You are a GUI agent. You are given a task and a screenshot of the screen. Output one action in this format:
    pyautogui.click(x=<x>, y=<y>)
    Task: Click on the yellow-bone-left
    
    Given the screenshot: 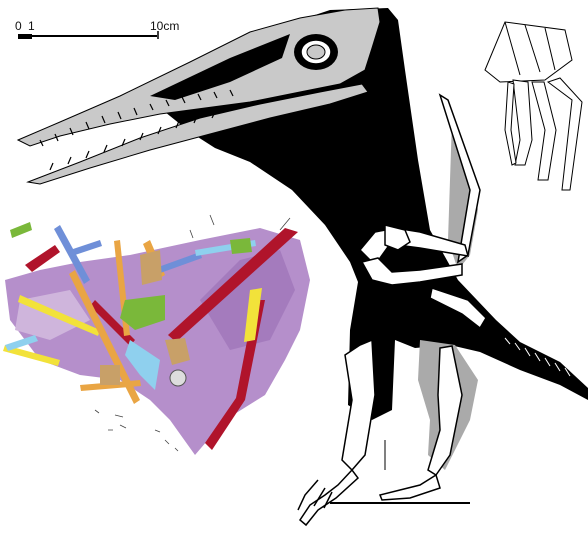 What is the action you would take?
    pyautogui.click(x=31, y=355)
    